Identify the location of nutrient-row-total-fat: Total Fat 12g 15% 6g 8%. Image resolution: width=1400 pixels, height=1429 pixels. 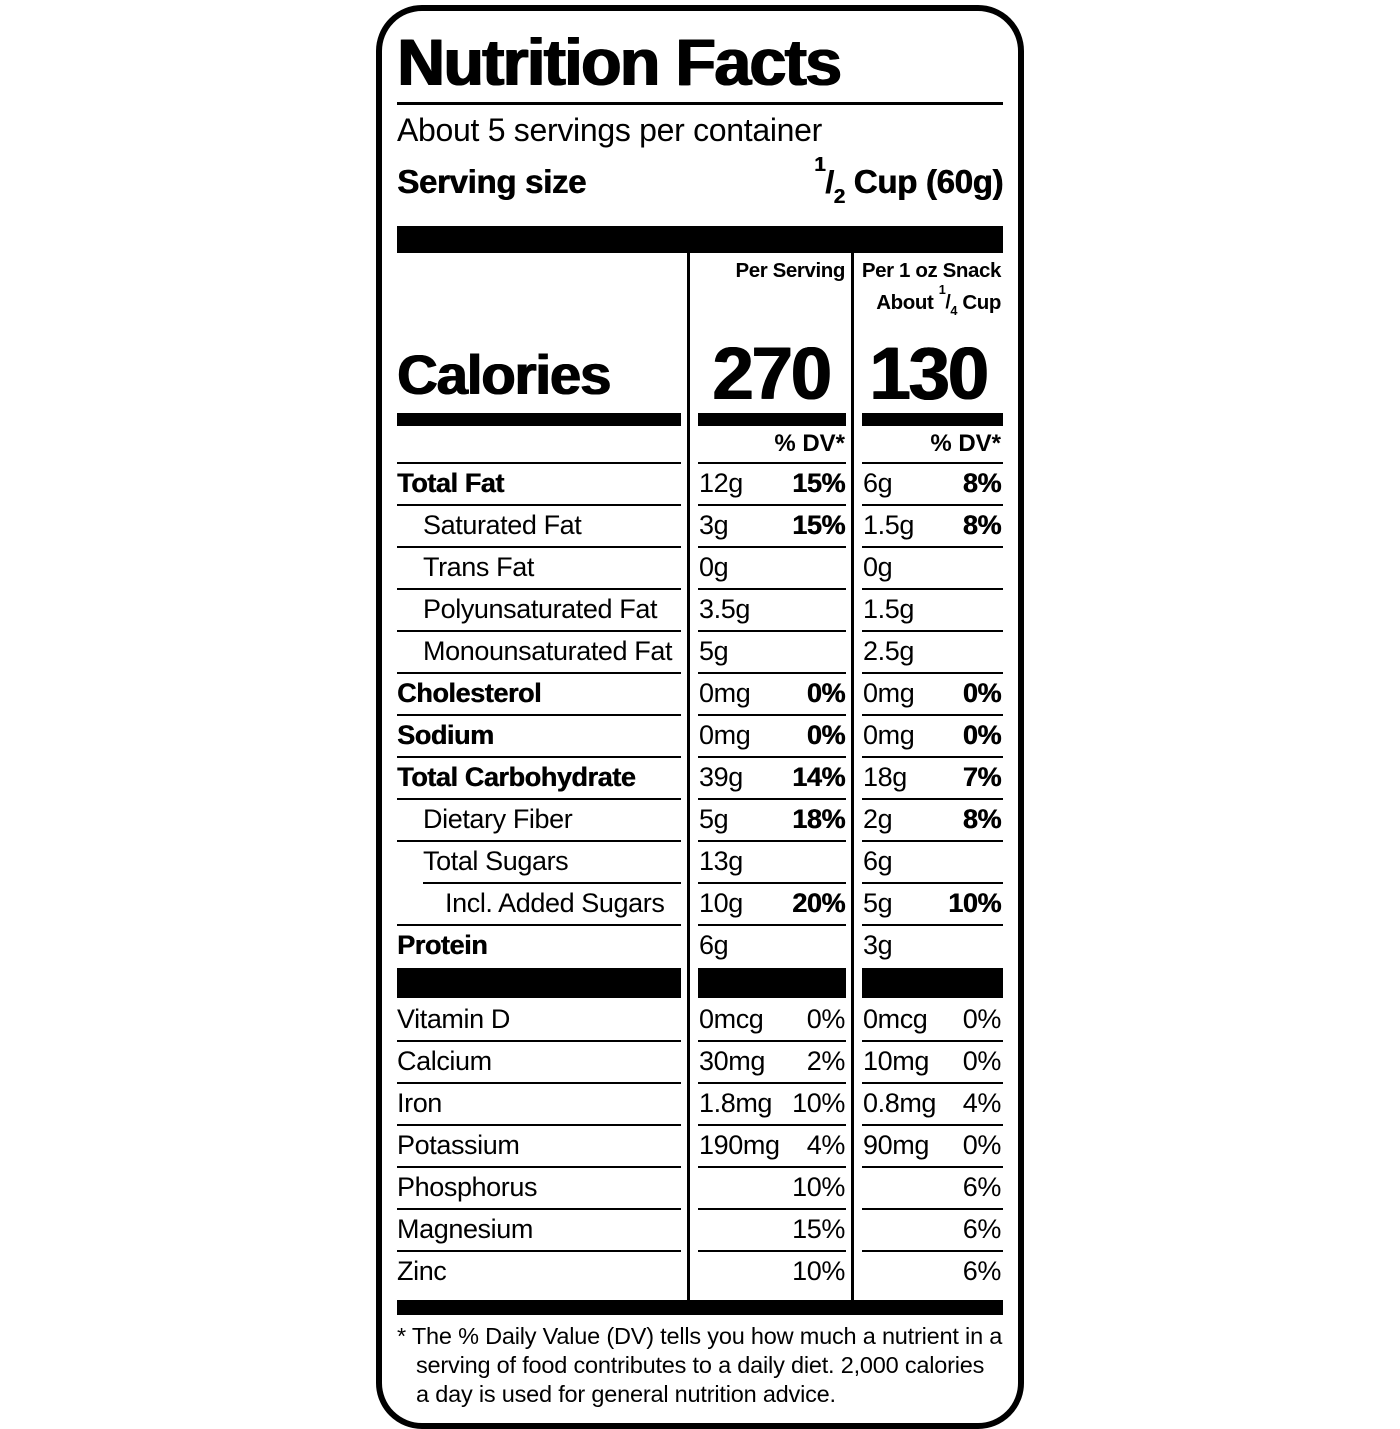
(699, 483).